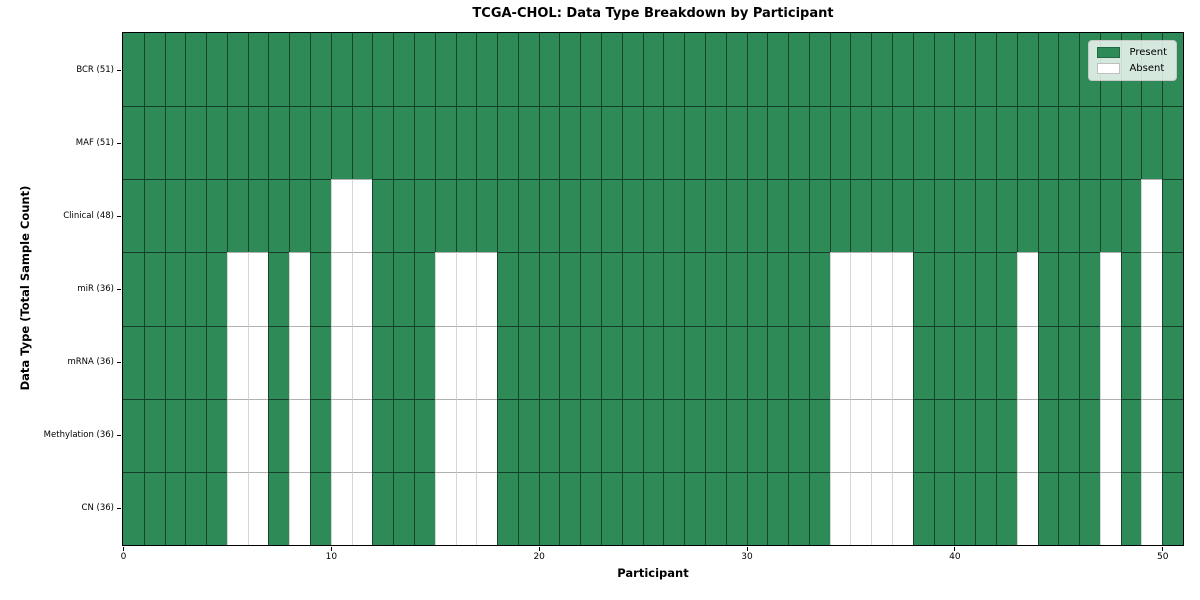 The image size is (1200, 600). I want to click on y-tick-label: mRNA (36), so click(90, 362).